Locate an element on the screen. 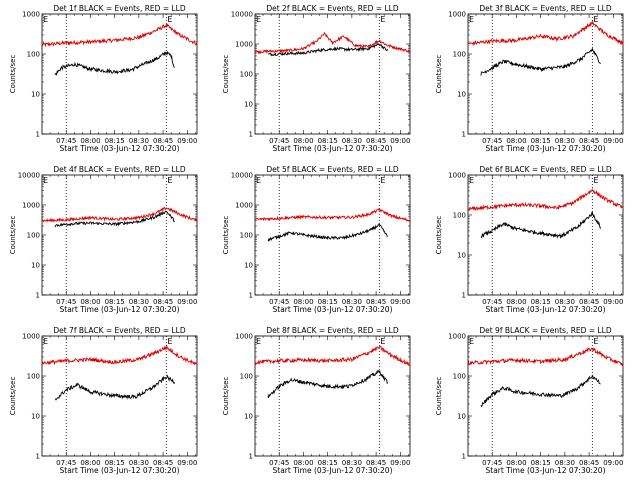  chart-title: Det 1f BLACK = Events, RED = LLD is located at coordinates (119, 8).